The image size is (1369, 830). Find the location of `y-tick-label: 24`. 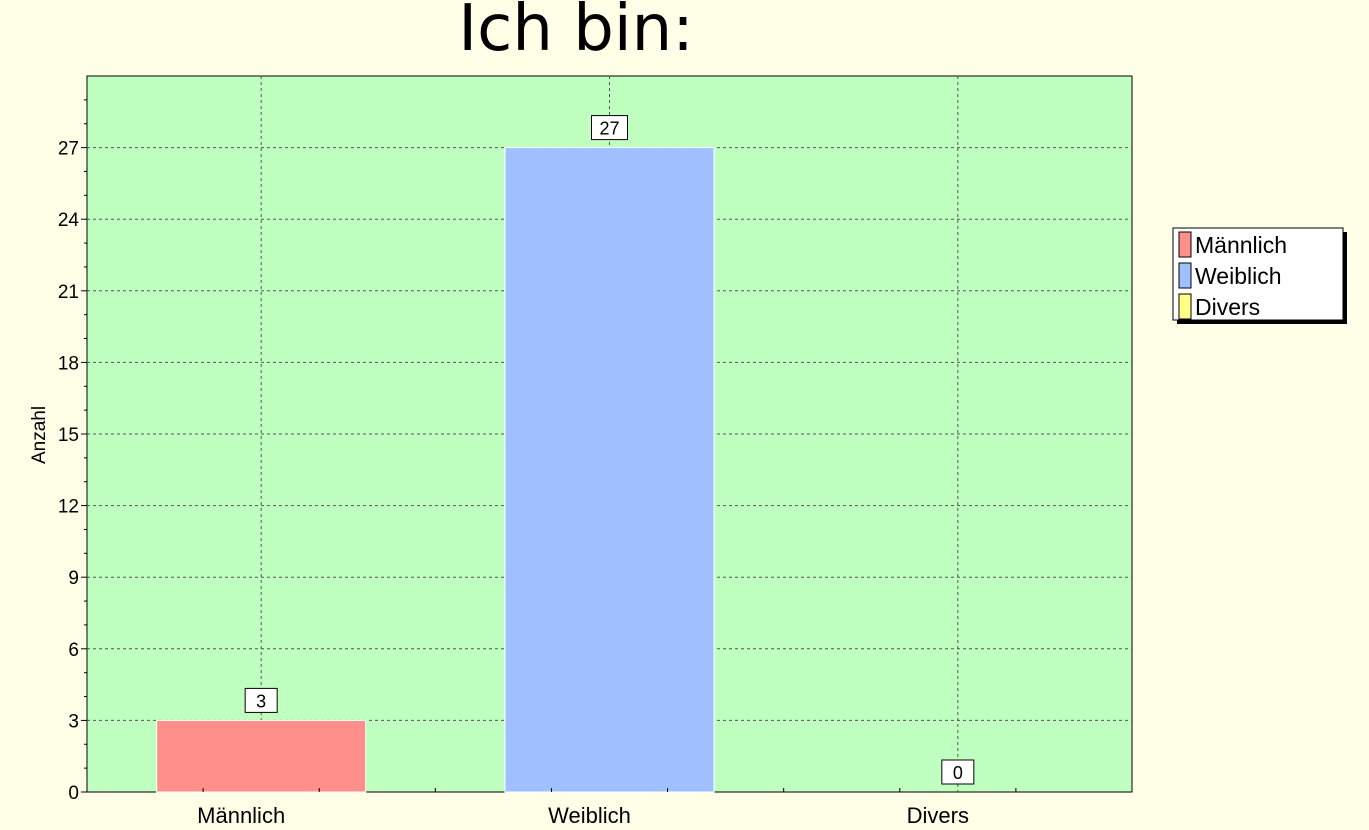

y-tick-label: 24 is located at coordinates (69, 220).